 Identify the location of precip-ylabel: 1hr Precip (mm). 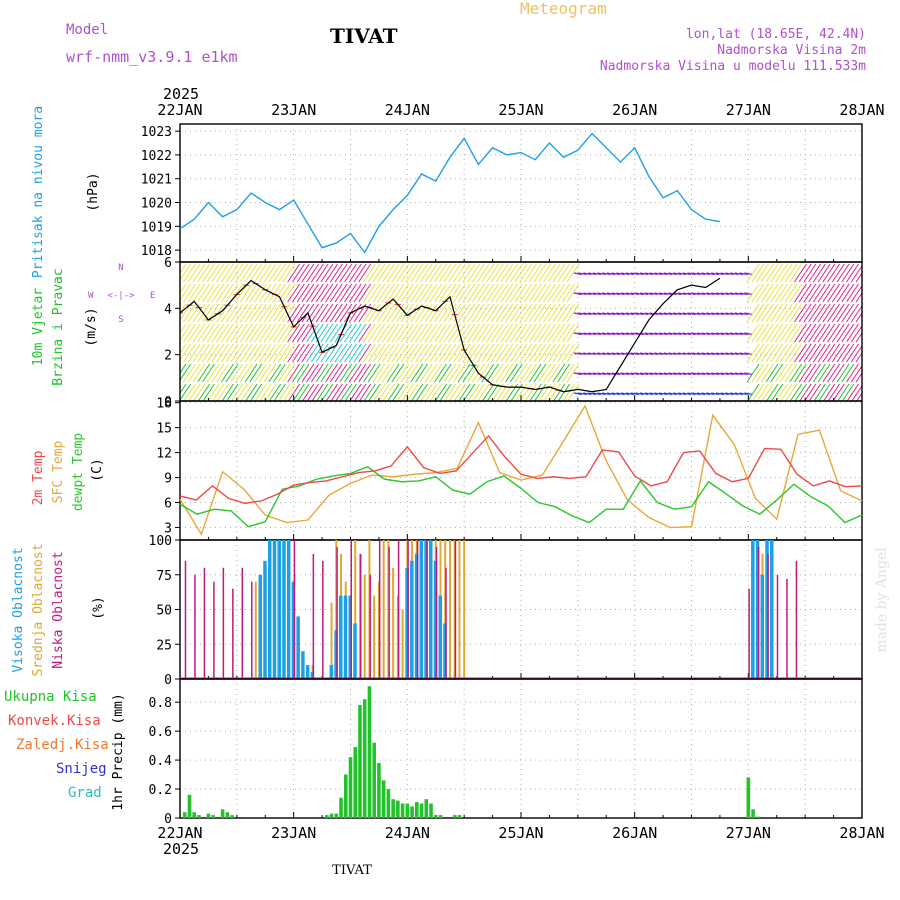
(118, 751).